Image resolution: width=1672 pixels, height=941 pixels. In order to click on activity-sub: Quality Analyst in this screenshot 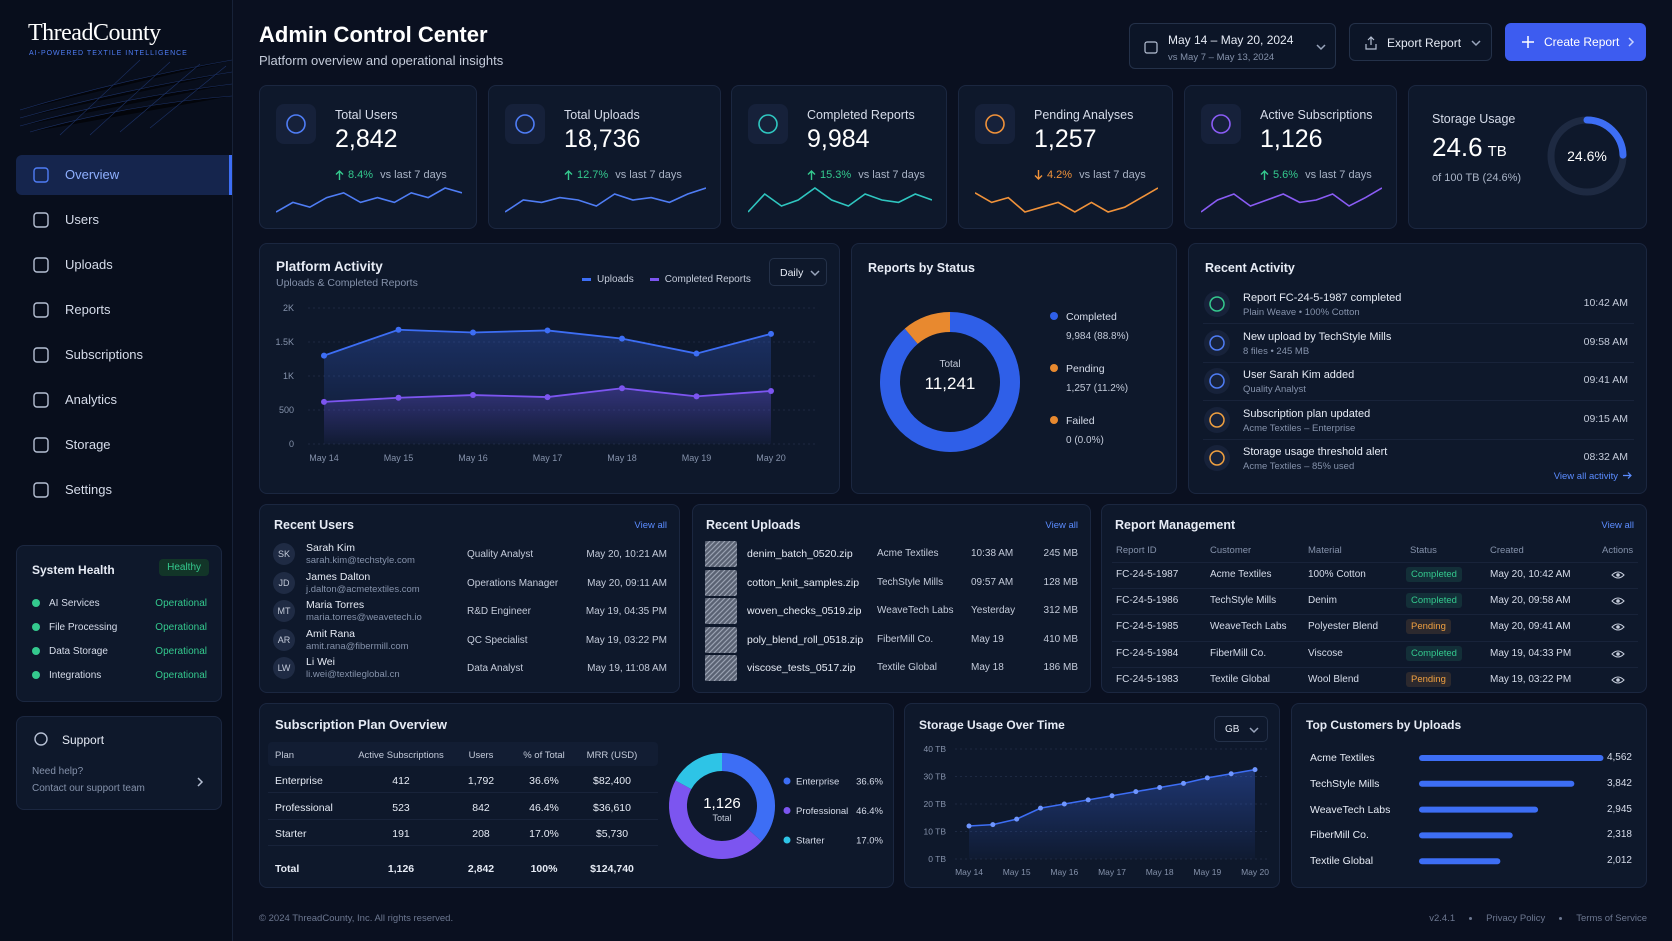, I will do `click(1274, 389)`.